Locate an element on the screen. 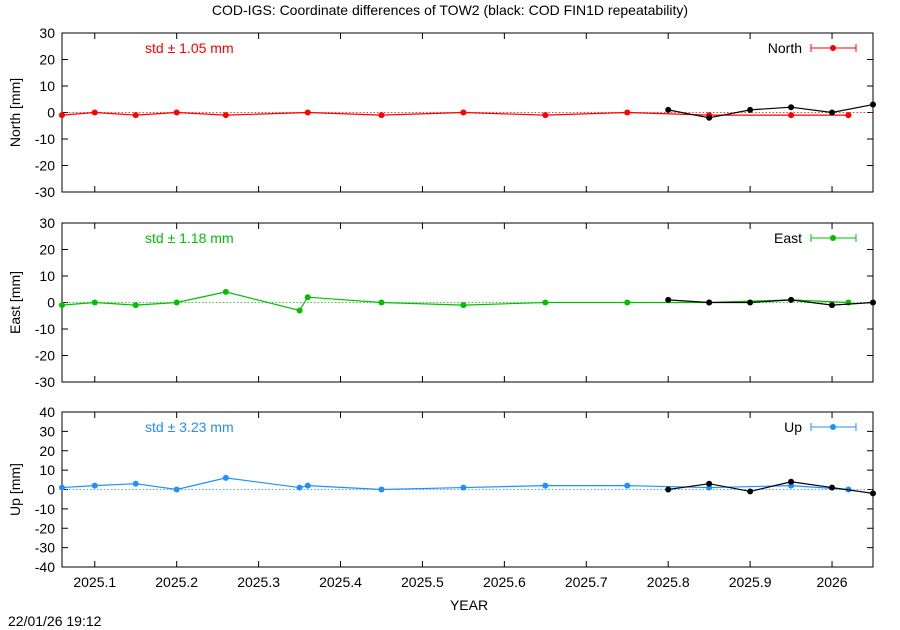 The image size is (900, 630). y-tick-label: -40 is located at coordinates (45, 567).